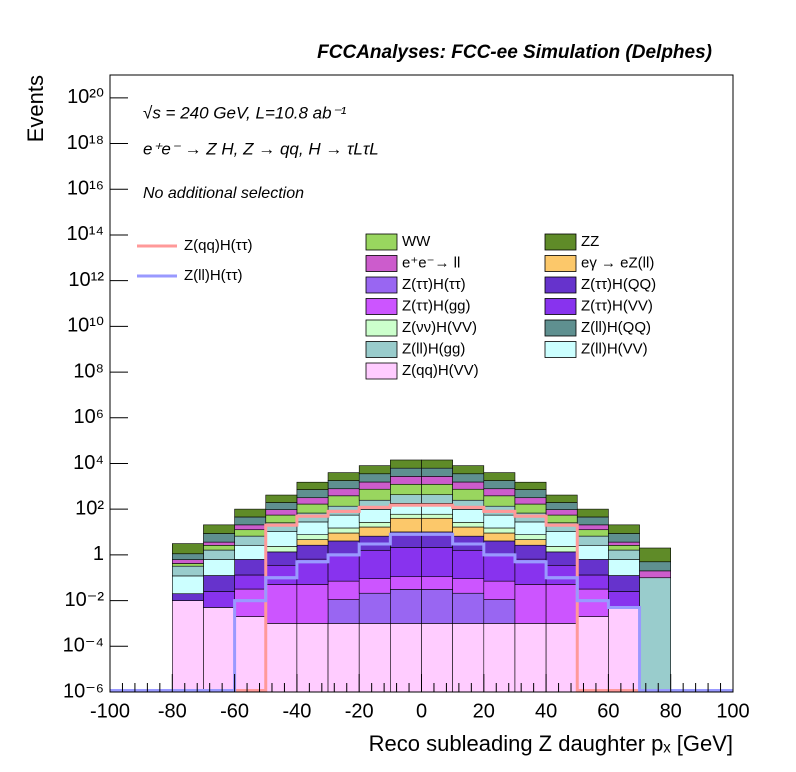 This screenshot has height=772, width=796. Describe the element at coordinates (88, 371) in the screenshot. I see `y-tick-label: 10⁸` at that location.